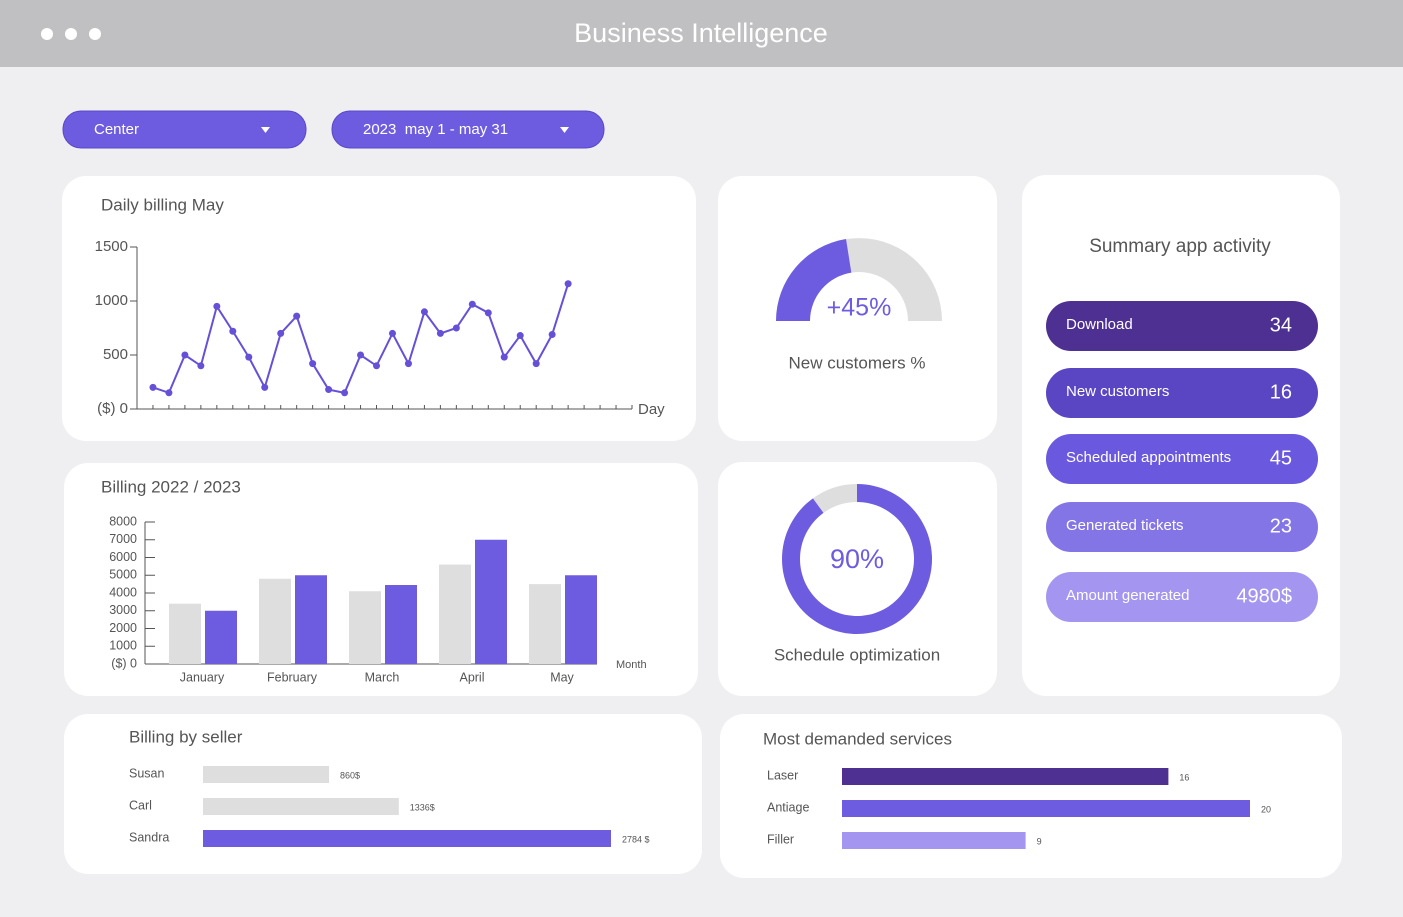 This screenshot has width=1403, height=917. What do you see at coordinates (146, 773) in the screenshot?
I see `category-label: Susan` at bounding box center [146, 773].